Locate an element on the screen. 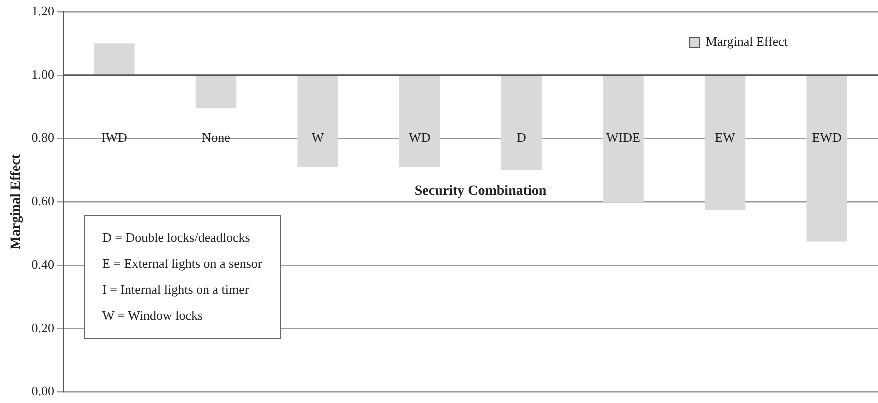 The width and height of the screenshot is (878, 403). annotation: I = Internal lights on a timer is located at coordinates (176, 290).